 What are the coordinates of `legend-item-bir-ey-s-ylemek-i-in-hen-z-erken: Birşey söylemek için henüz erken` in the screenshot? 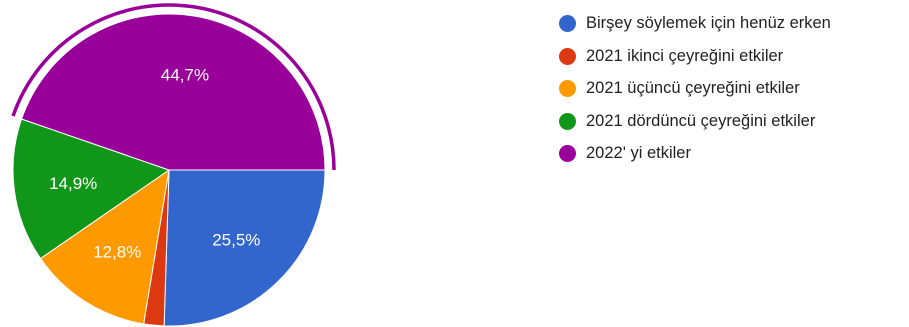 It's located at (695, 23).